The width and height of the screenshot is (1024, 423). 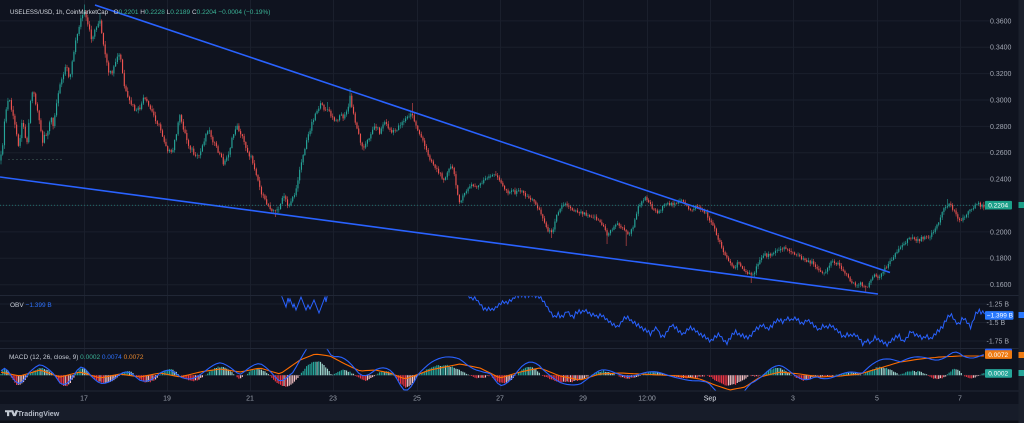 I want to click on svg-text: Sep, so click(x=710, y=399).